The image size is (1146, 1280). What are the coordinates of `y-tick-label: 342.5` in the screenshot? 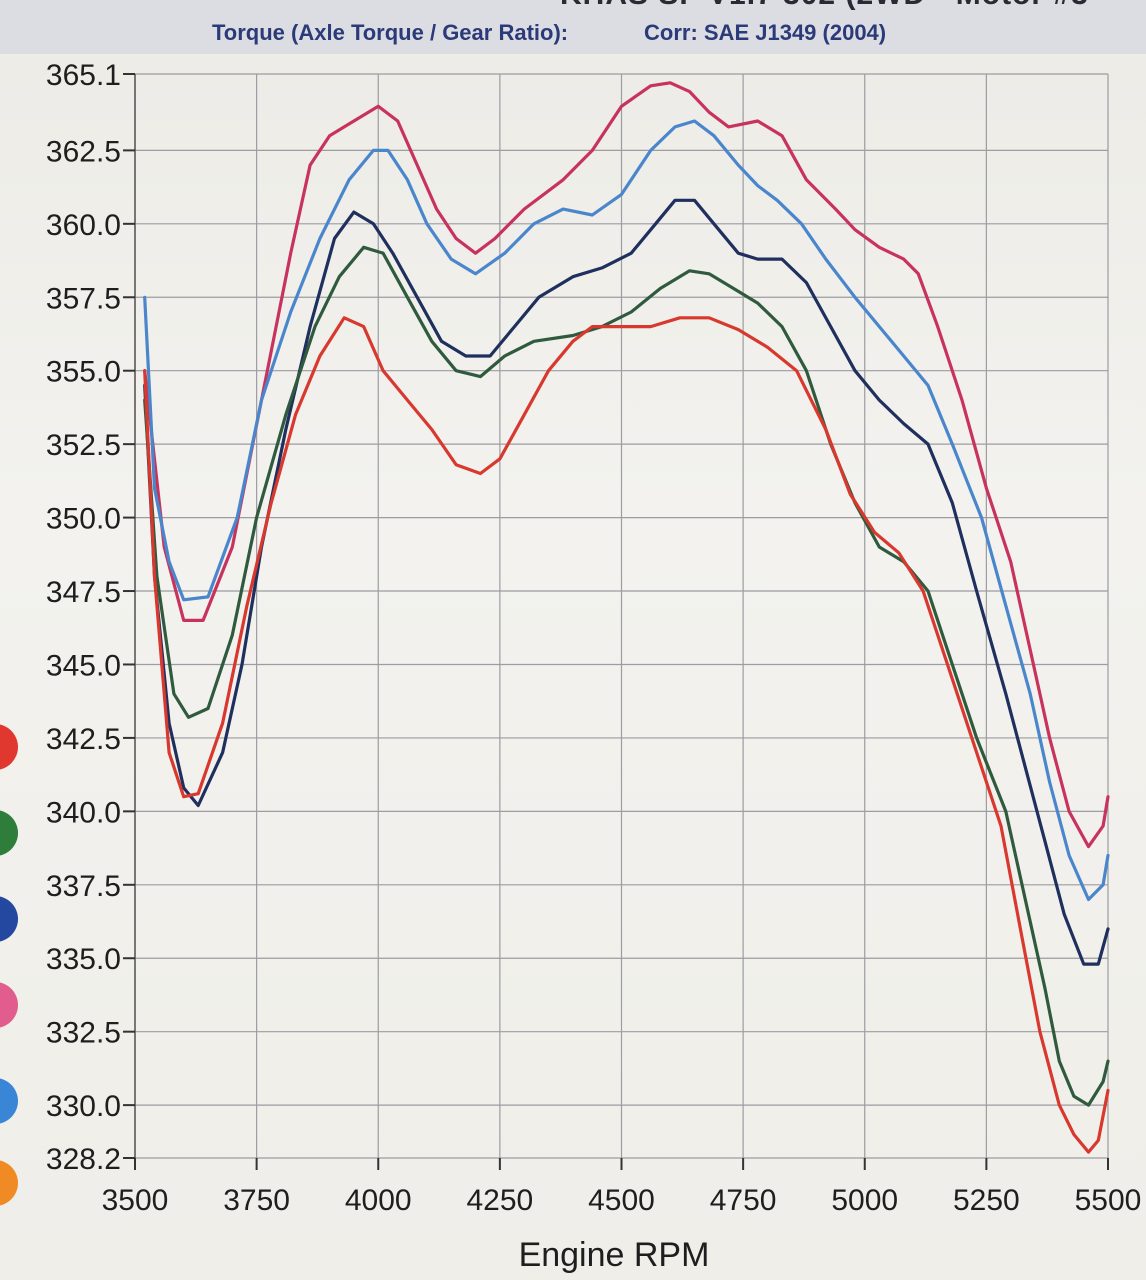 It's located at (83, 739).